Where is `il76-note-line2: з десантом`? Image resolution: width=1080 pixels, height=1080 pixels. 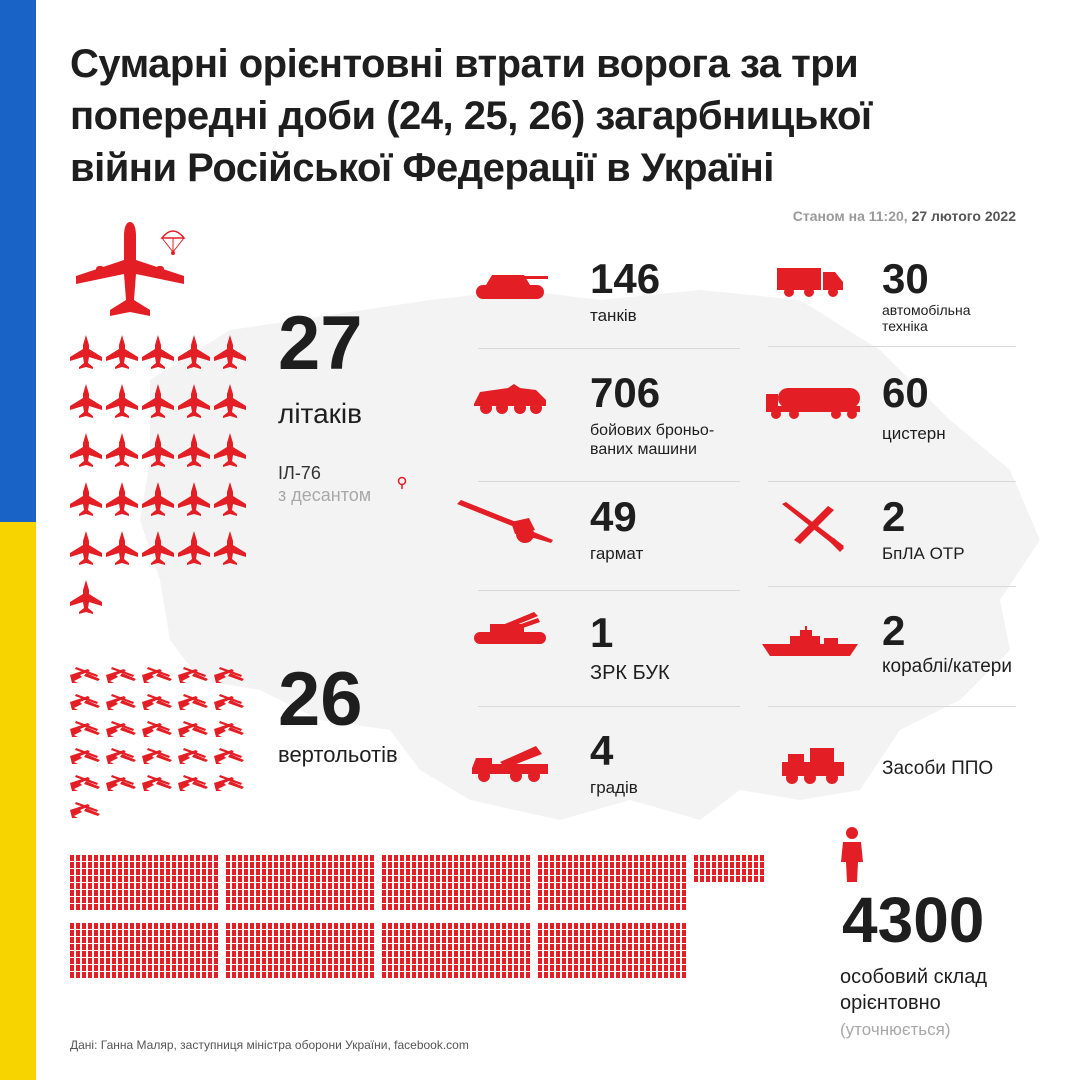
il76-note-line2: з десантом is located at coordinates (325, 495).